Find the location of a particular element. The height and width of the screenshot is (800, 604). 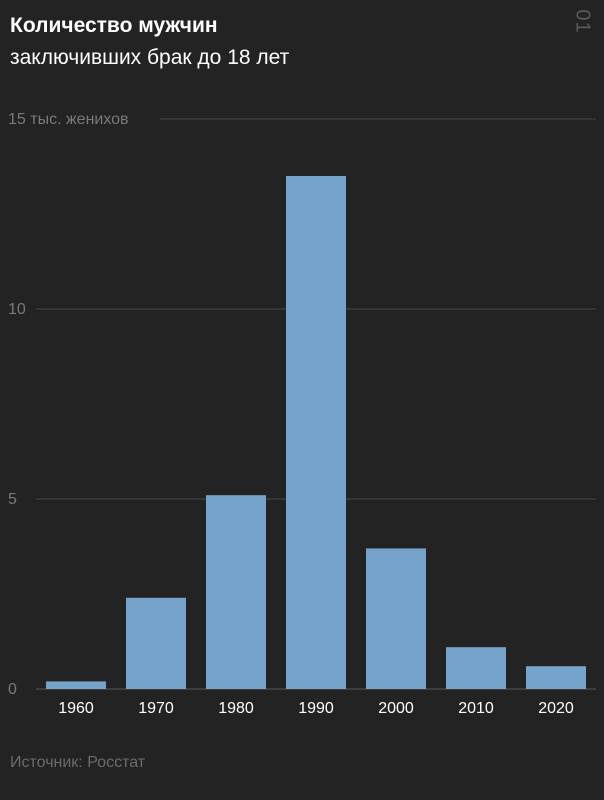

bar-1980 is located at coordinates (236, 592).